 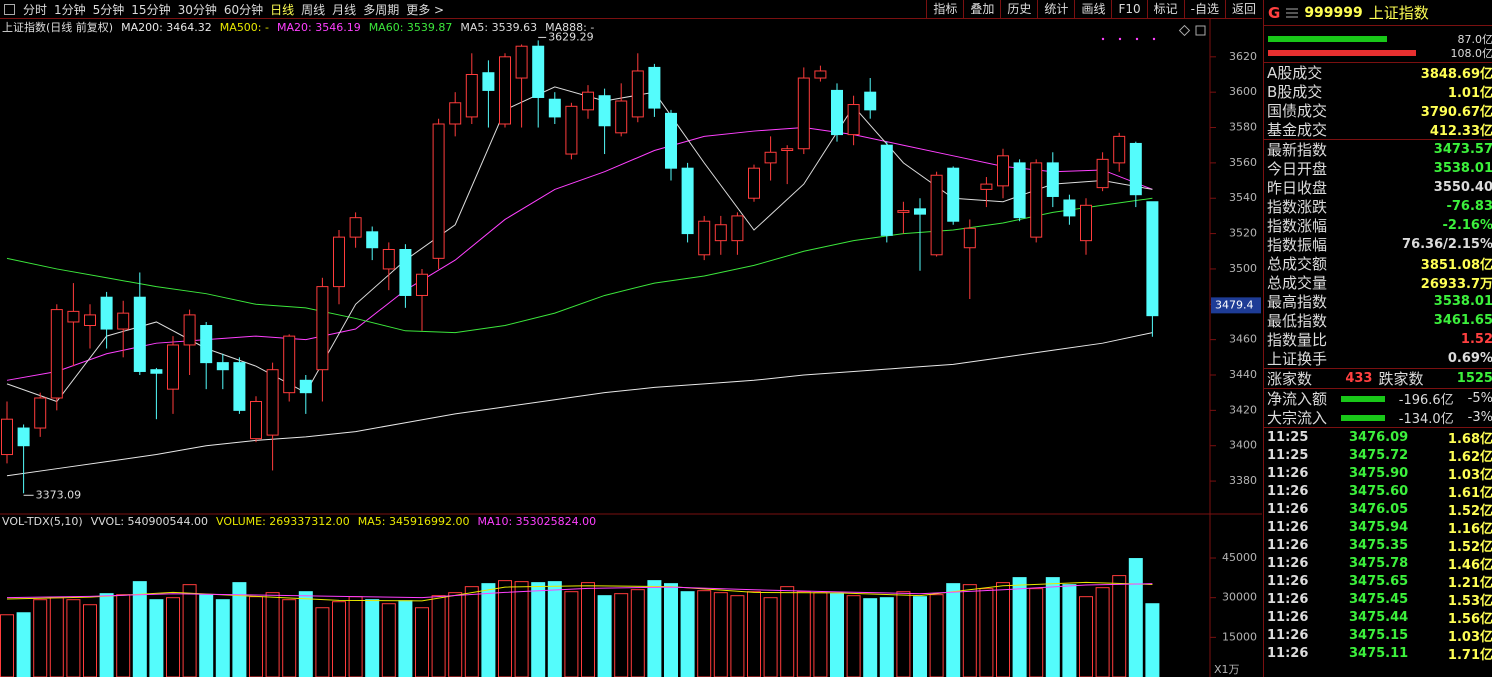 I want to click on menu-icon, so click(x=1292, y=13).